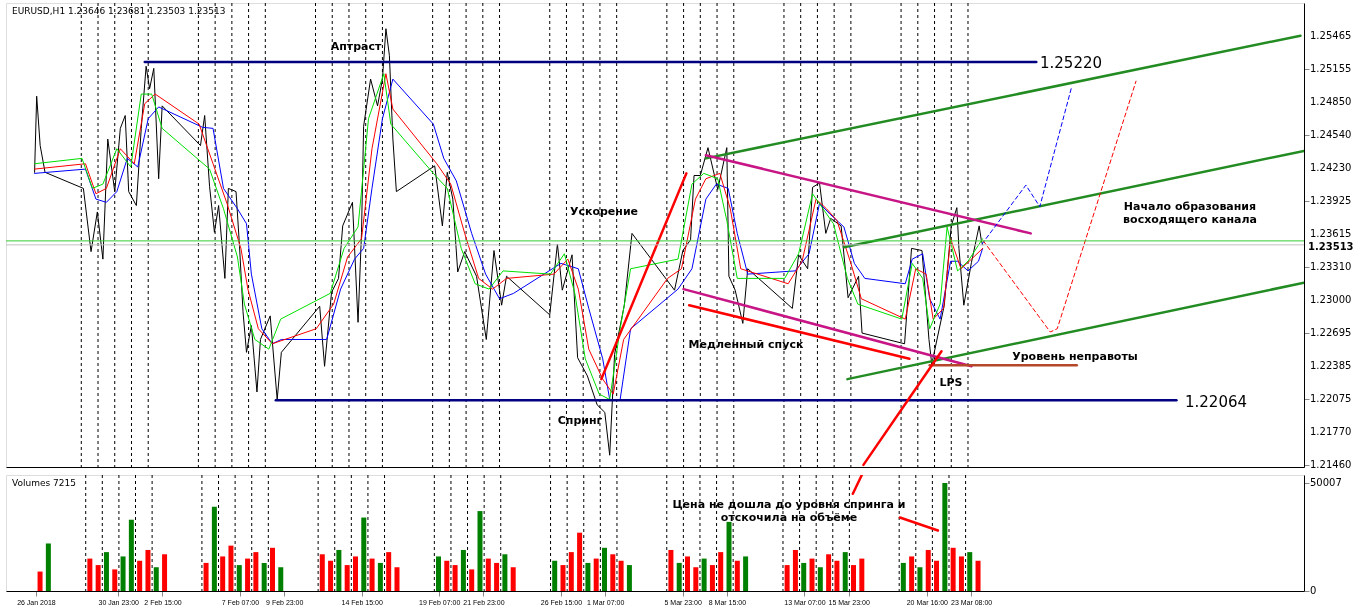 This screenshot has width=1366, height=615. Describe the element at coordinates (1331, 68) in the screenshot. I see `y-tick-label: 1.25155` at that location.